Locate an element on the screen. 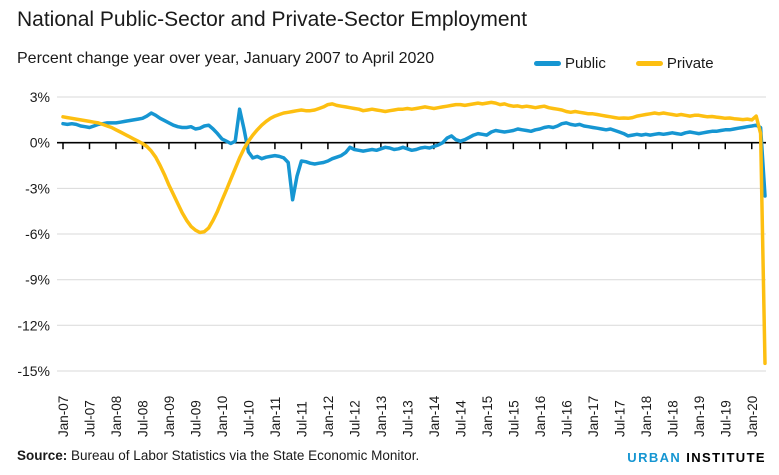 The width and height of the screenshot is (779, 475). y-tick-label: -12% is located at coordinates (33, 325).